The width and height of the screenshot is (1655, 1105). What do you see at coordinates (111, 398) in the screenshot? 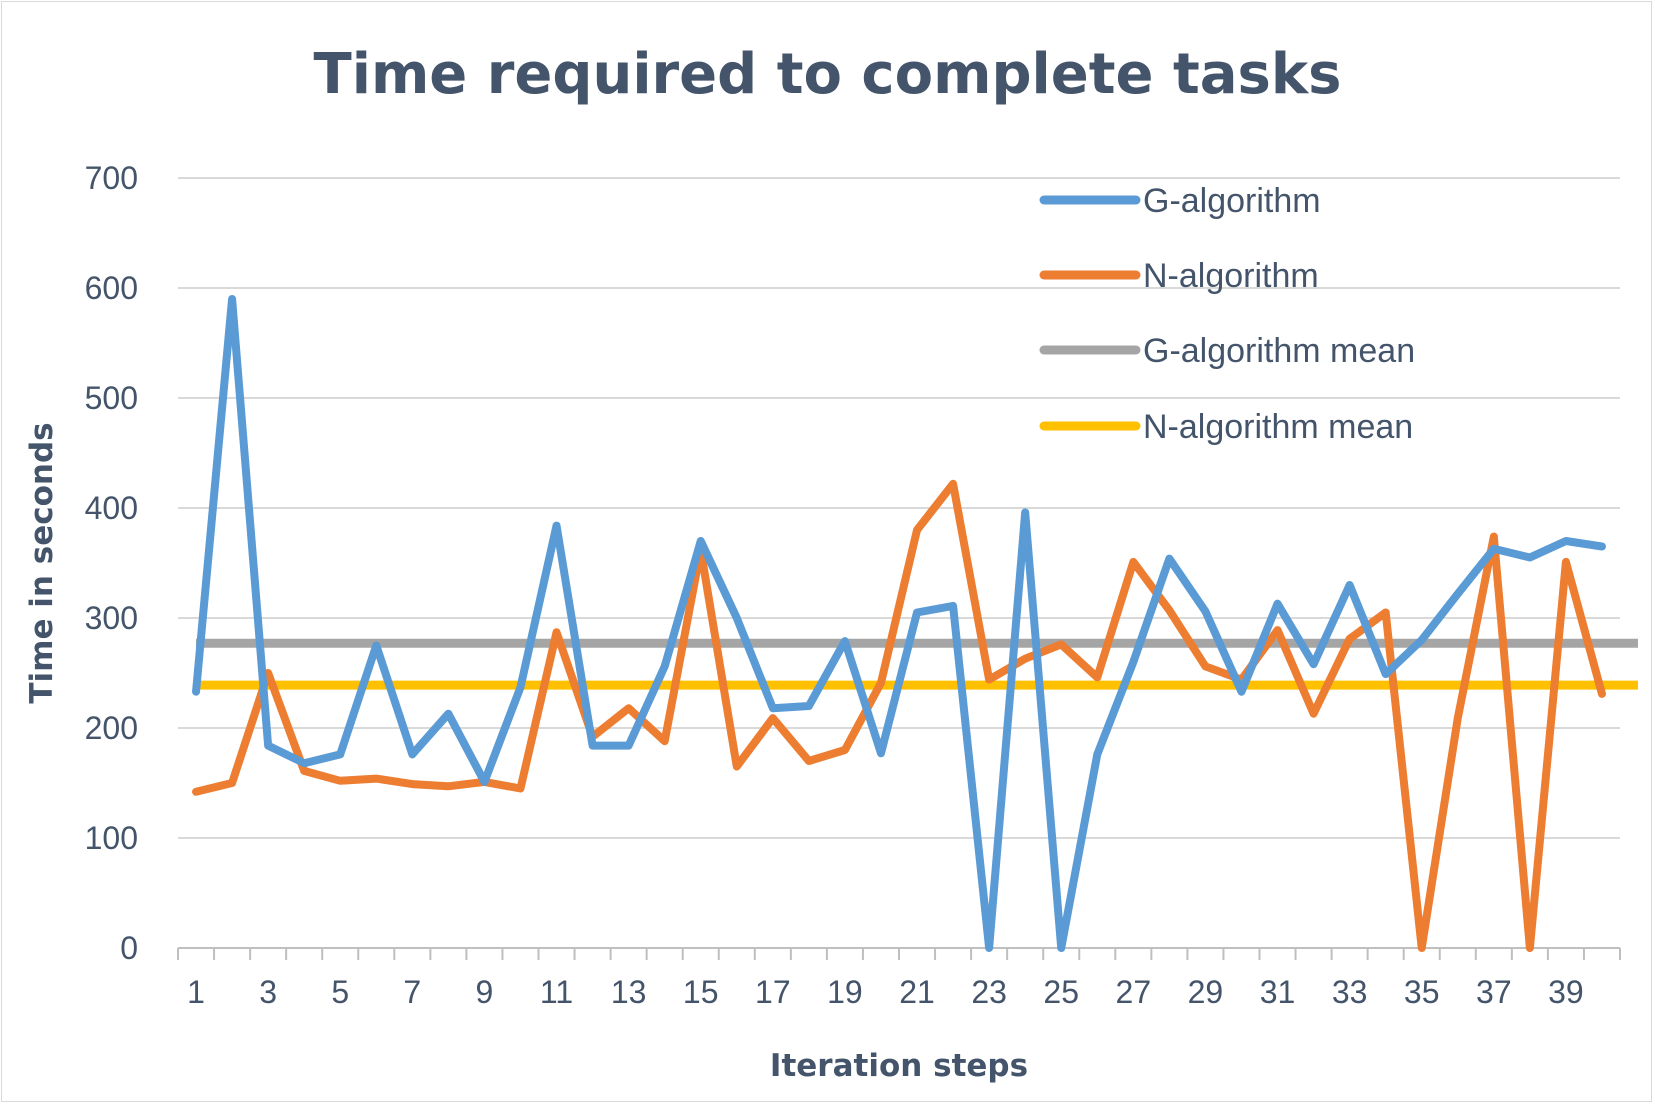
I see `y-tick-label: 500` at bounding box center [111, 398].